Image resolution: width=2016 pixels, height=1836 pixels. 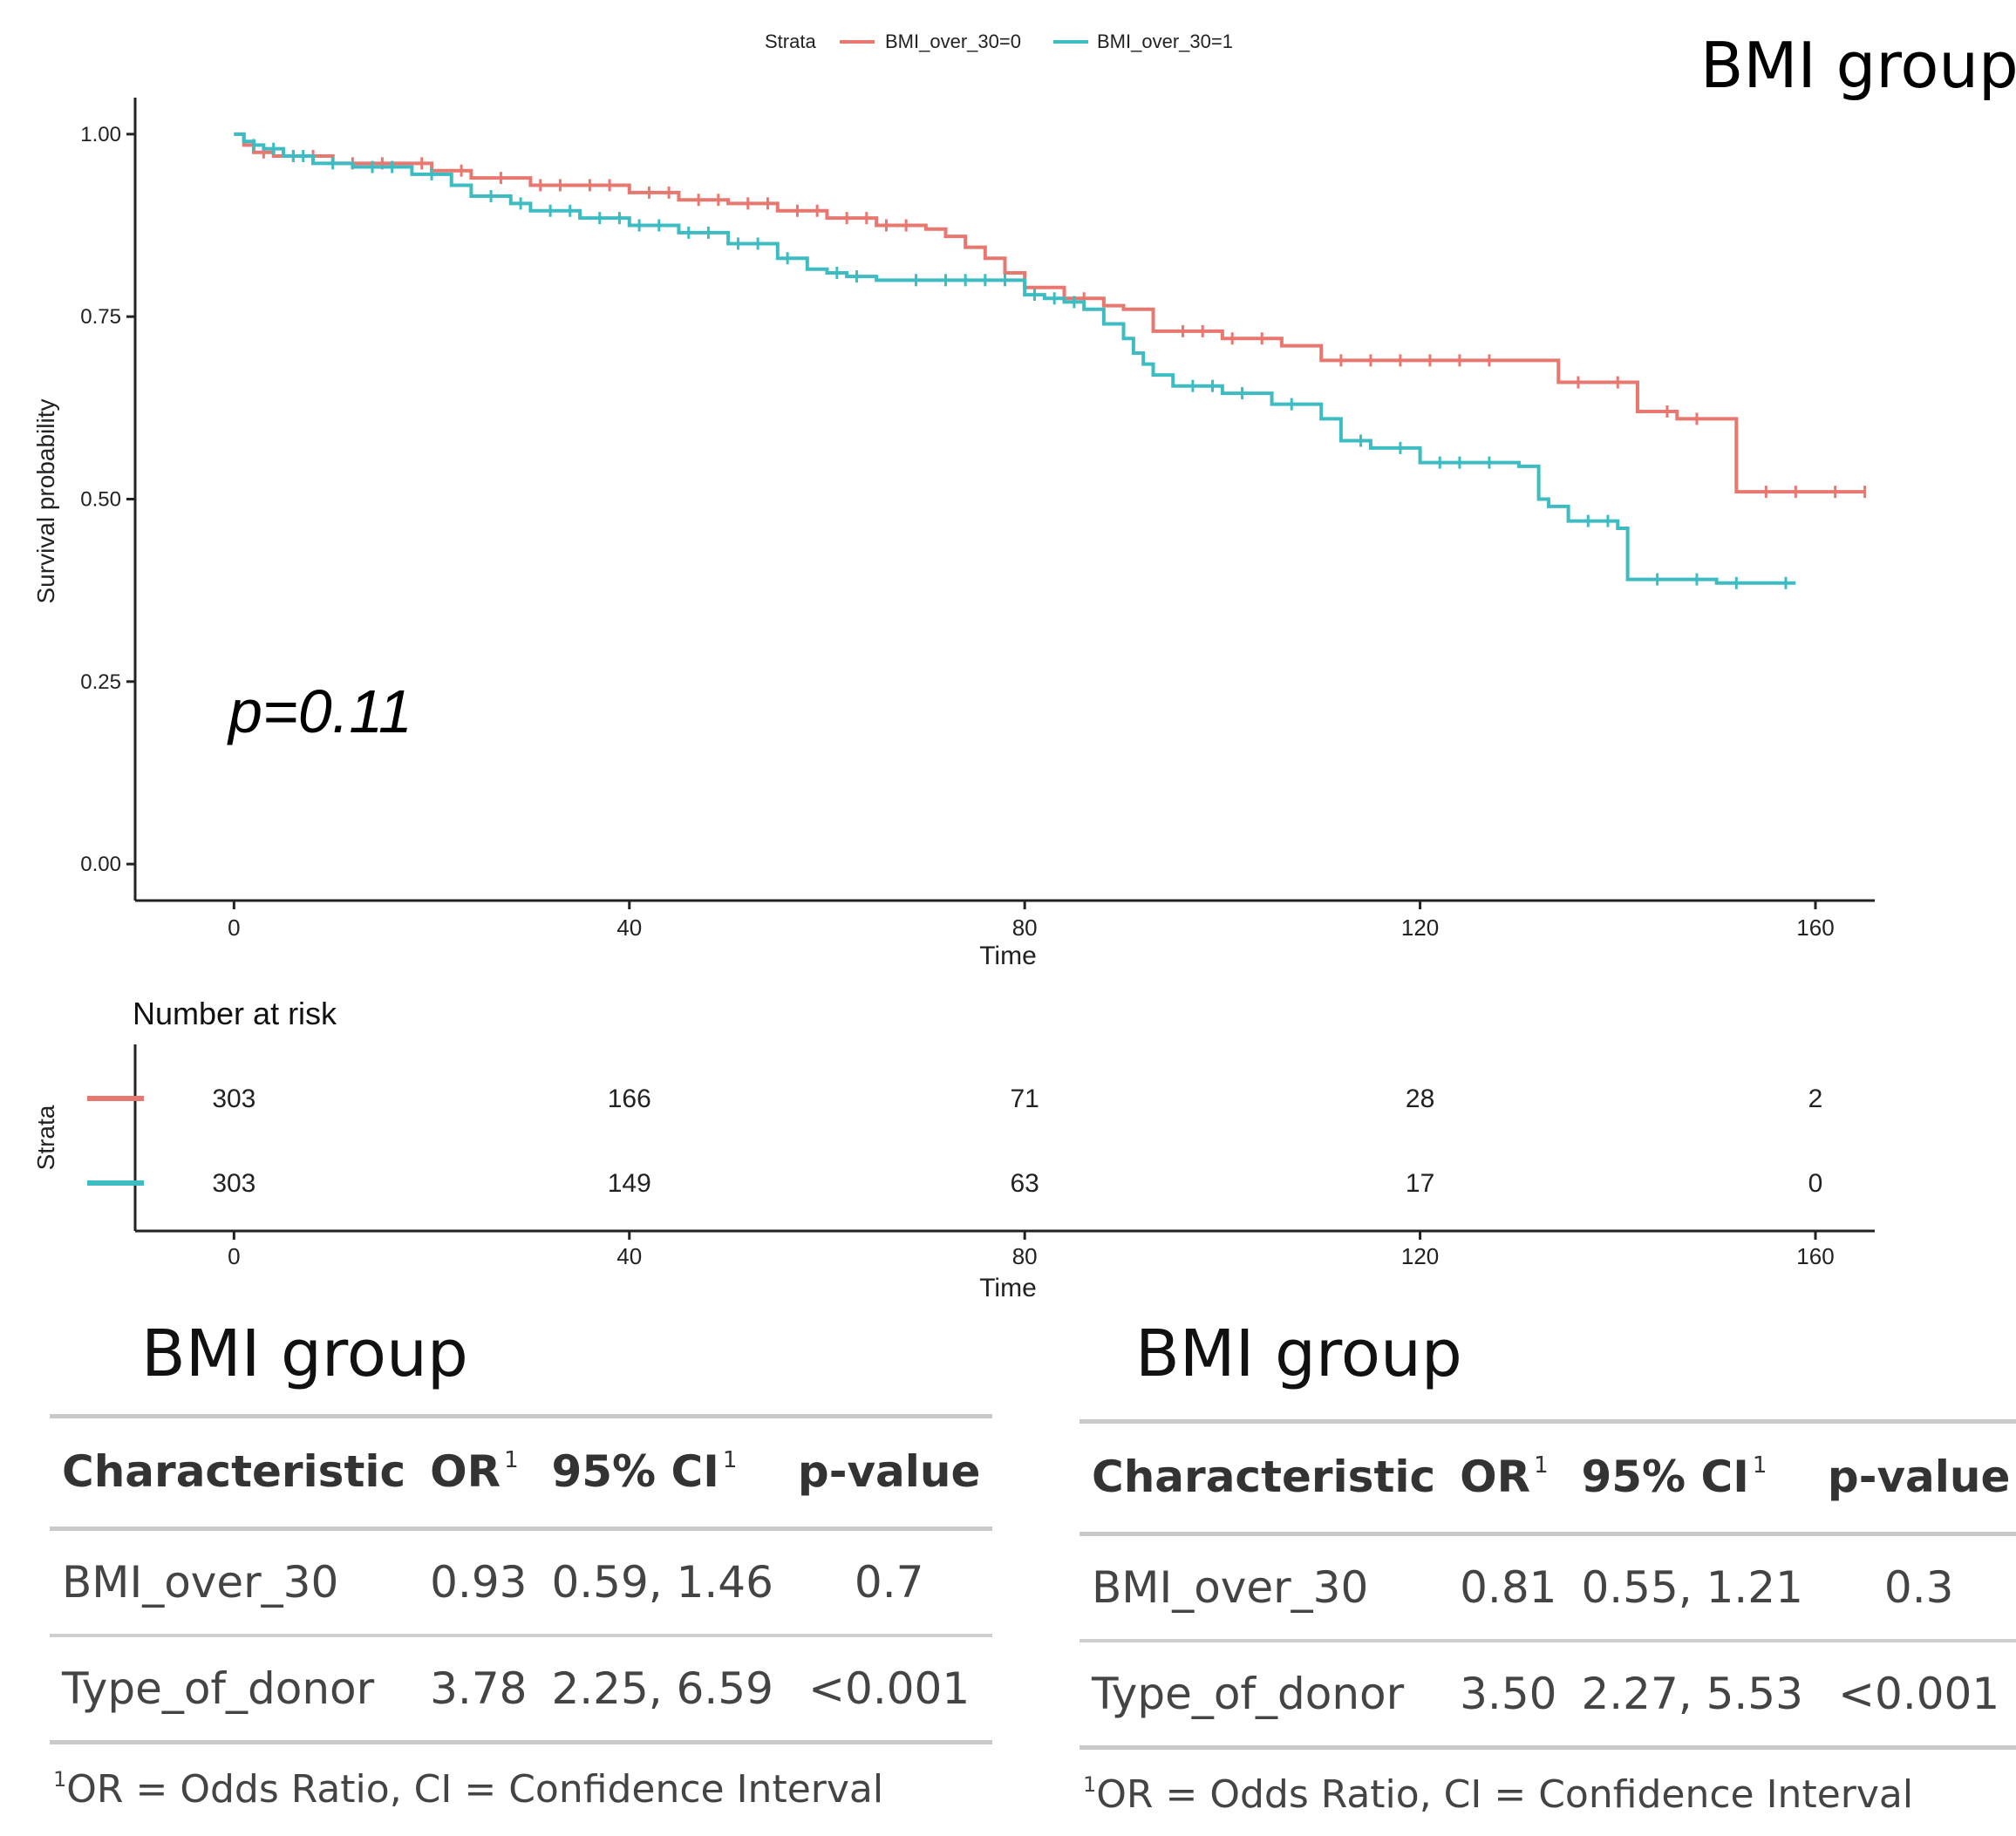 I want to click on legend-label-1: BMI_over_30=1, so click(x=1165, y=41).